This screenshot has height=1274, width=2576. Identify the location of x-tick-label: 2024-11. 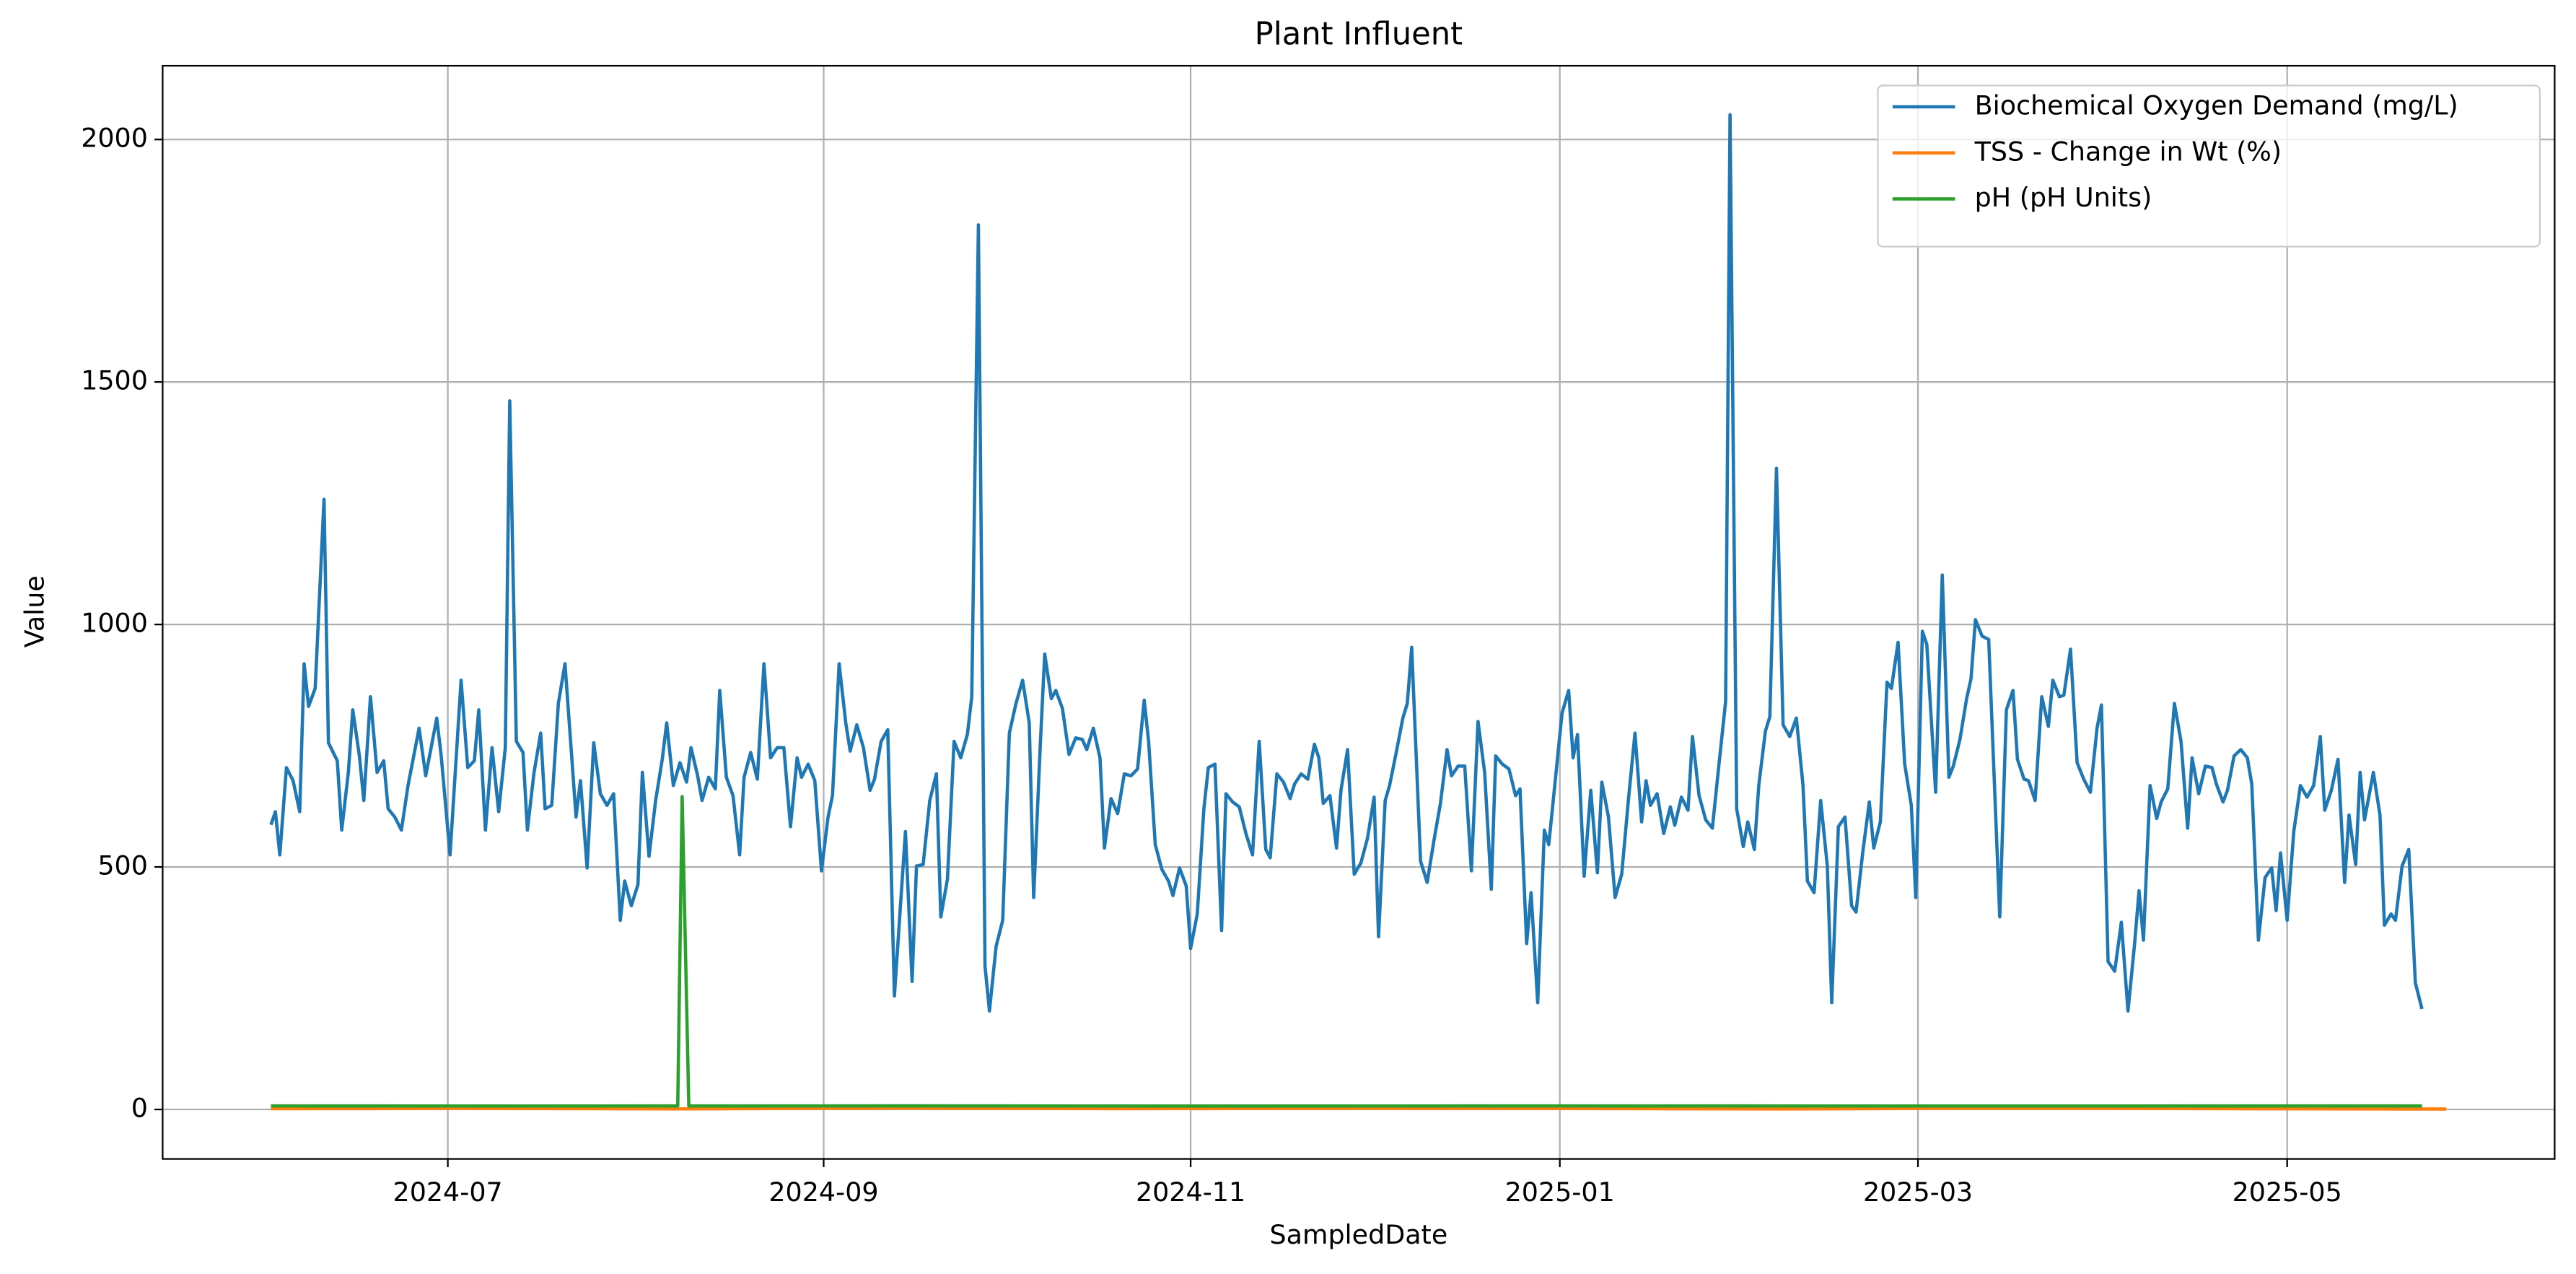
(1190, 1192).